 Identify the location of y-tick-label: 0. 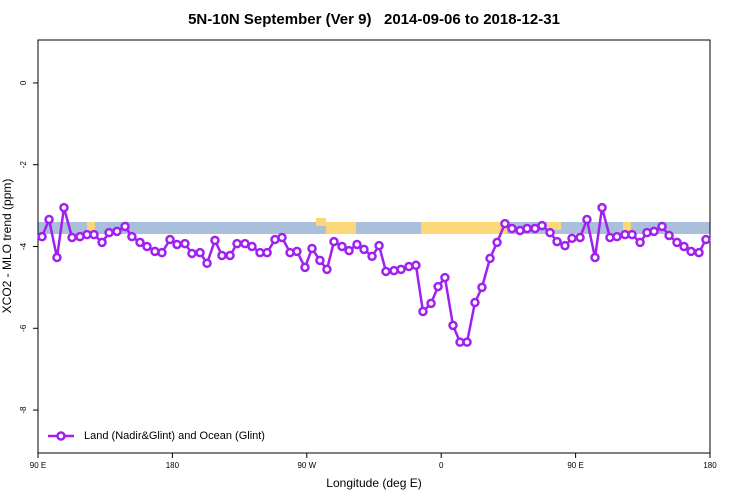
(23, 82).